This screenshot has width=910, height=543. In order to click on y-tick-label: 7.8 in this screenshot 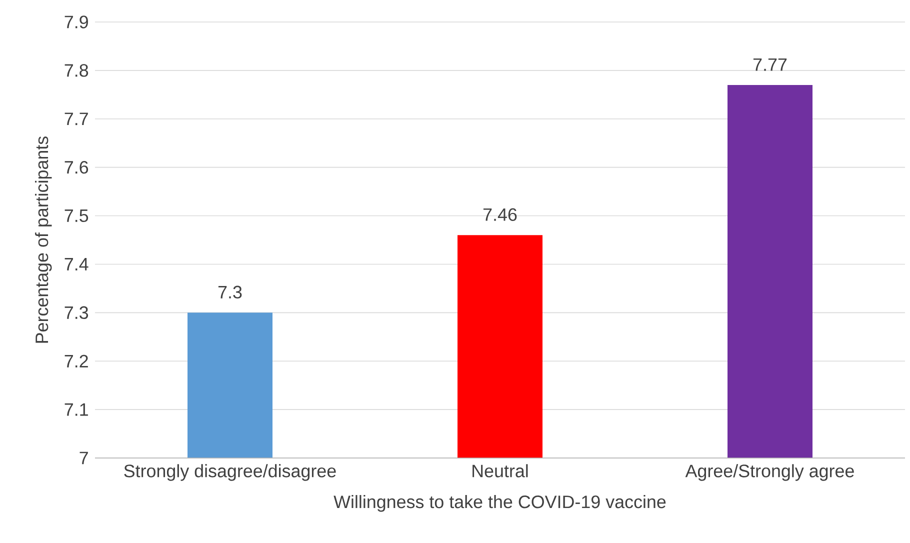, I will do `click(76, 70)`.